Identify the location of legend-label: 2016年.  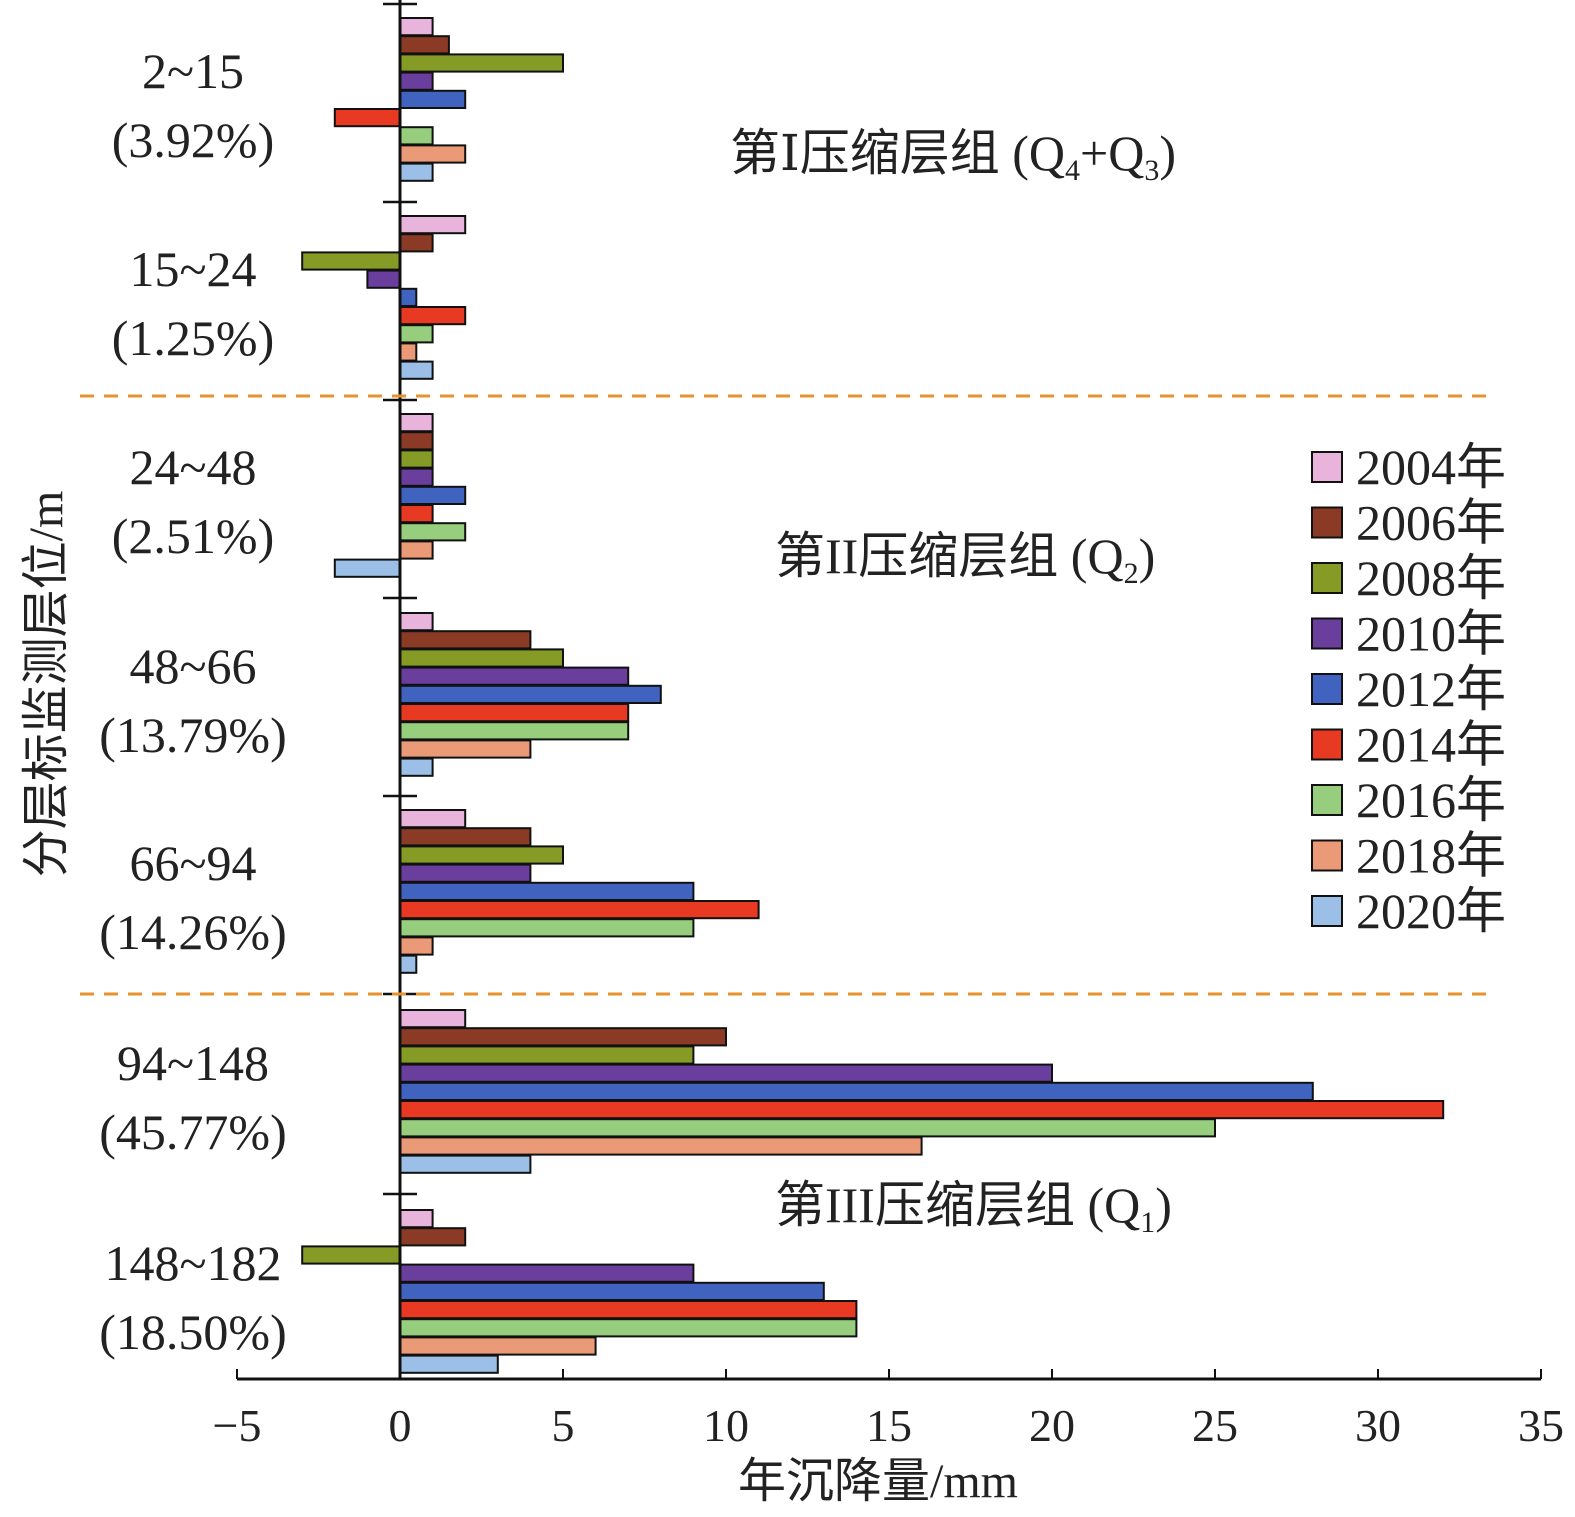
(1431, 800).